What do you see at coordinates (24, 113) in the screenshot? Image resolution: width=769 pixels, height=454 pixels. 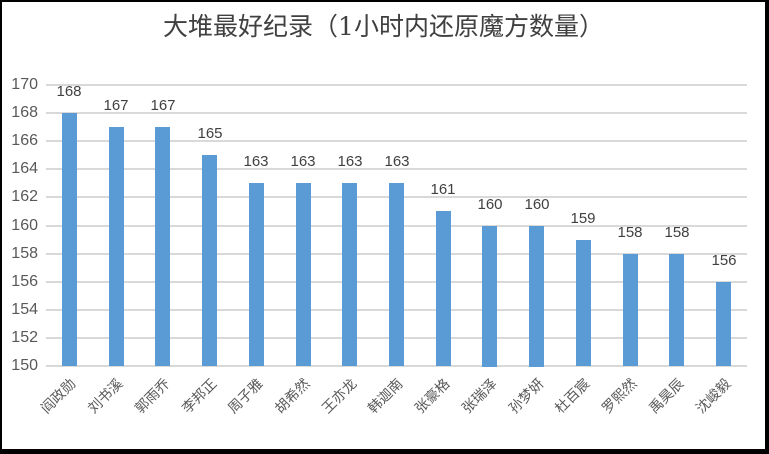 I see `y-axis-tick-label: 168` at bounding box center [24, 113].